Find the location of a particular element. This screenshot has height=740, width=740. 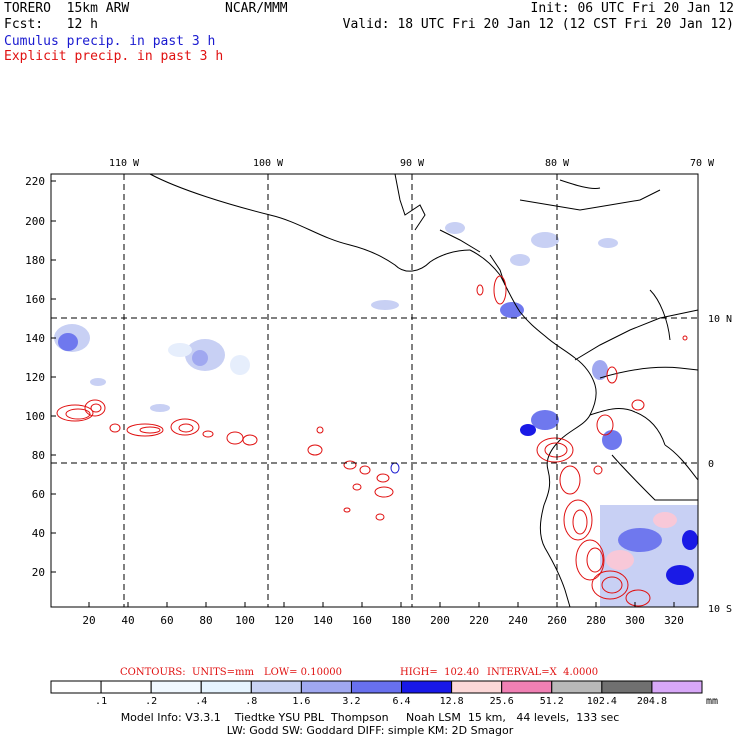

center-name: NCAR/MMM is located at coordinates (256, 8).